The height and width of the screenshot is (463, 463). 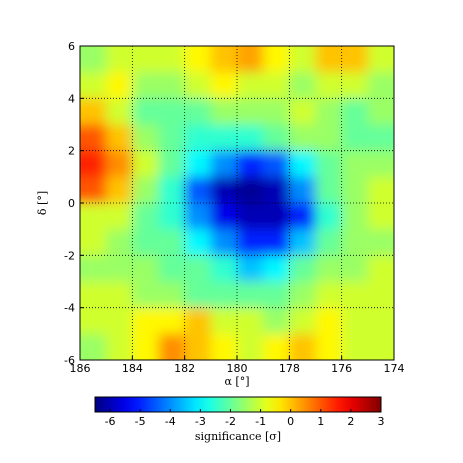 What do you see at coordinates (238, 436) in the screenshot?
I see `colorbar-label: significance [σ]` at bounding box center [238, 436].